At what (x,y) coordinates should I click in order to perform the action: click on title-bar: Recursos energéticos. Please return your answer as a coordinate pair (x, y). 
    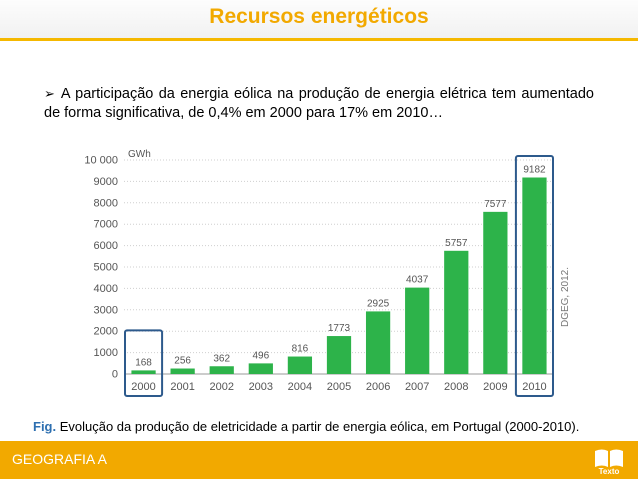
    Looking at the image, I should click on (319, 19).